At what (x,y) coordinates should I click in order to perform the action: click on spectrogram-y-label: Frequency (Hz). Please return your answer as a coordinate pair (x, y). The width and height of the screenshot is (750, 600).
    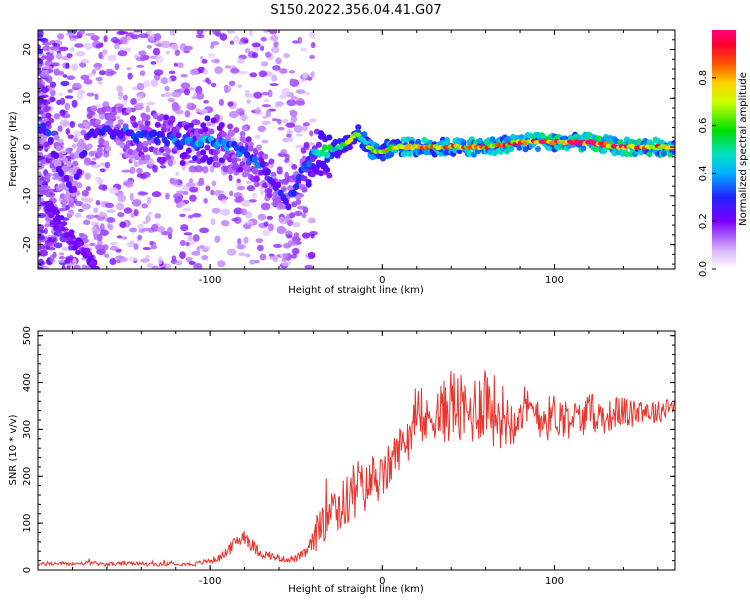
    Looking at the image, I should click on (13, 149).